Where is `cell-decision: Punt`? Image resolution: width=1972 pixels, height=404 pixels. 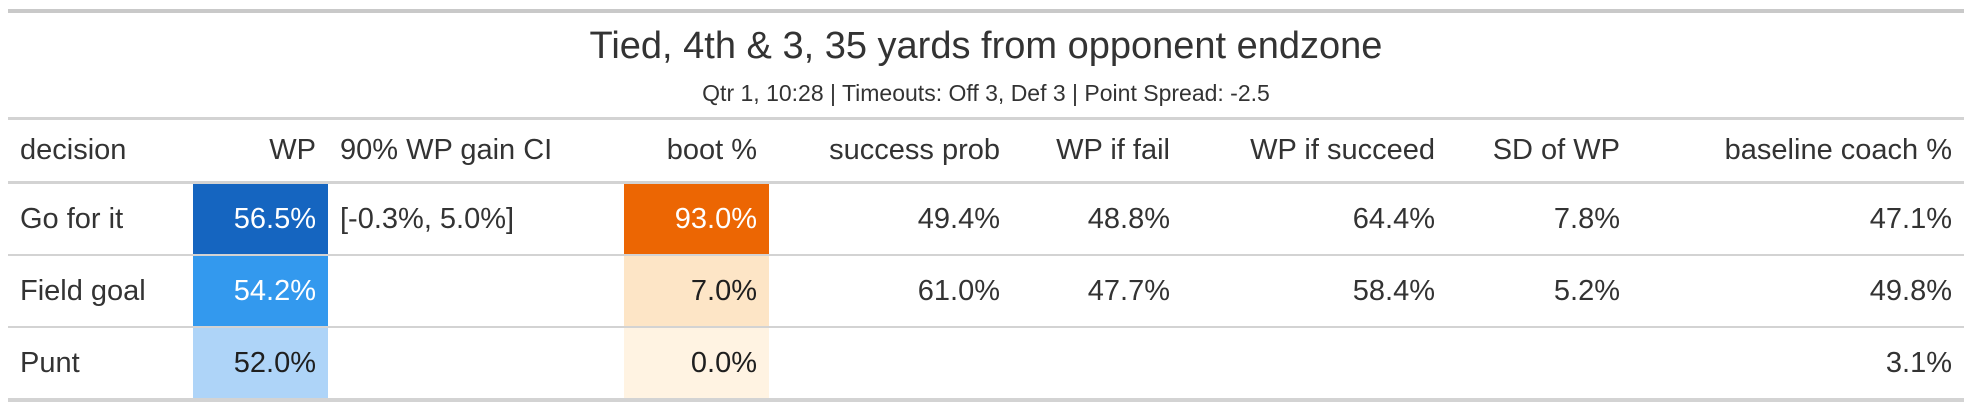
cell-decision: Punt is located at coordinates (100, 364).